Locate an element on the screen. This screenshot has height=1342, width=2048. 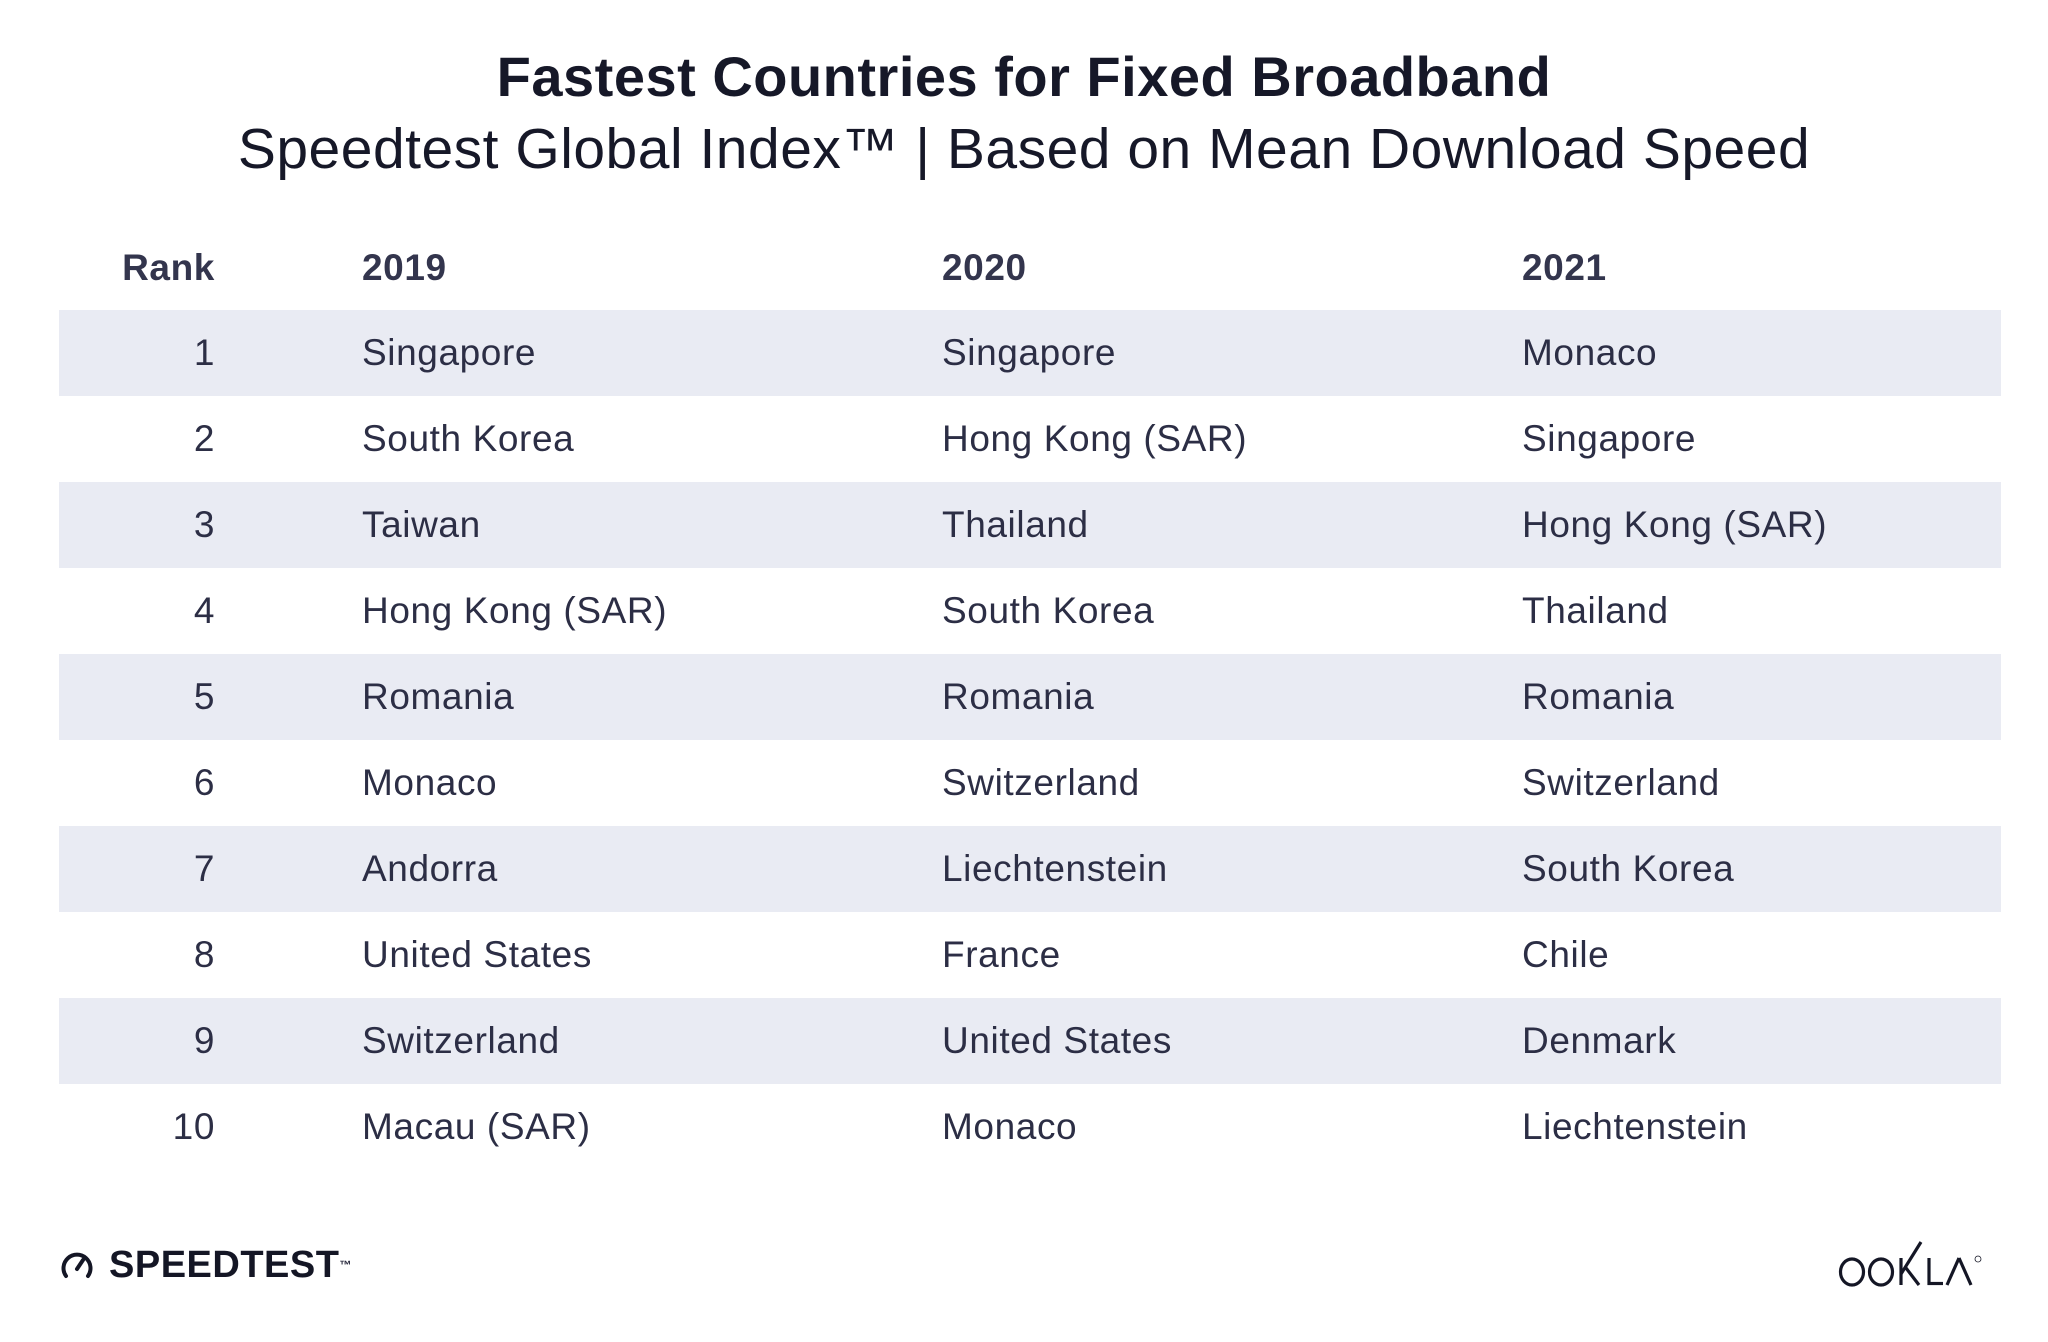
table-row: 7 Andorra Liechtenstein South Korea is located at coordinates (1030, 869).